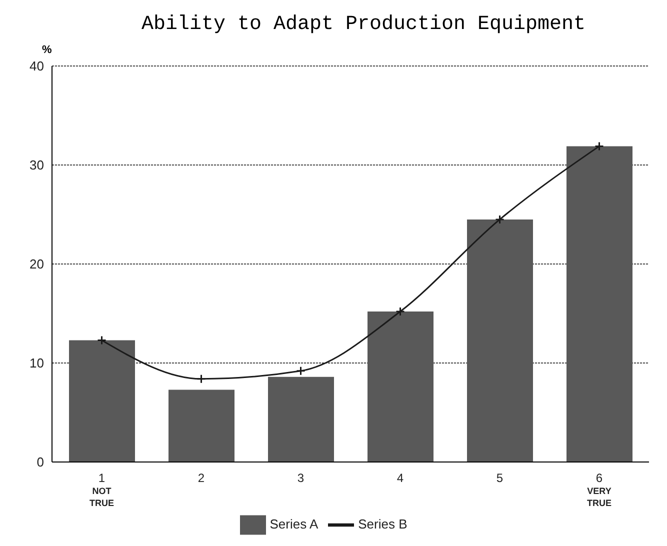 Image resolution: width=667 pixels, height=546 pixels. I want to click on y-axis-title: %, so click(47, 50).